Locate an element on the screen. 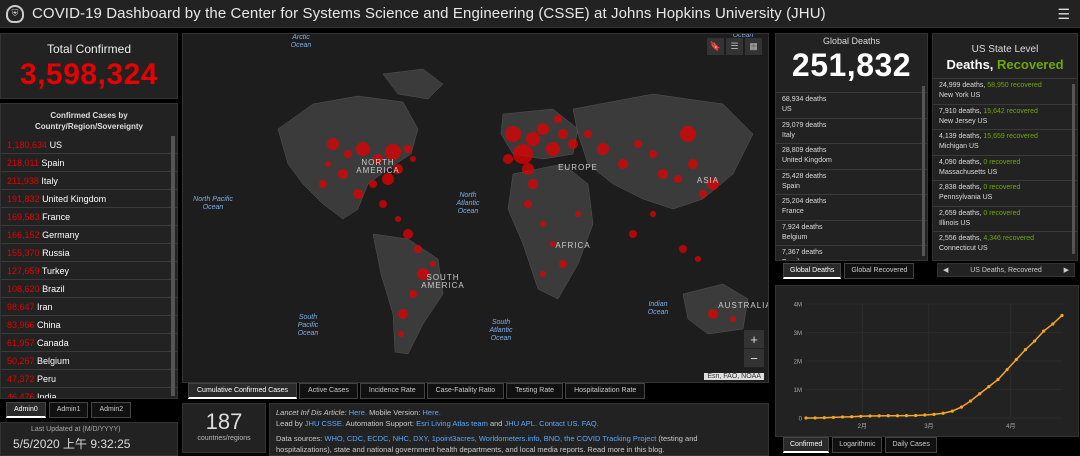  list-icon: ☰ is located at coordinates (734, 46).